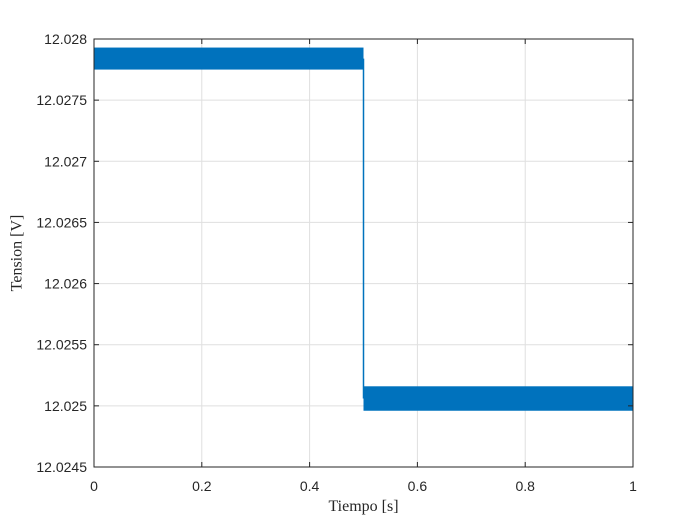 The width and height of the screenshot is (700, 525). Describe the element at coordinates (61, 467) in the screenshot. I see `y-tick-label: 12.0245` at that location.